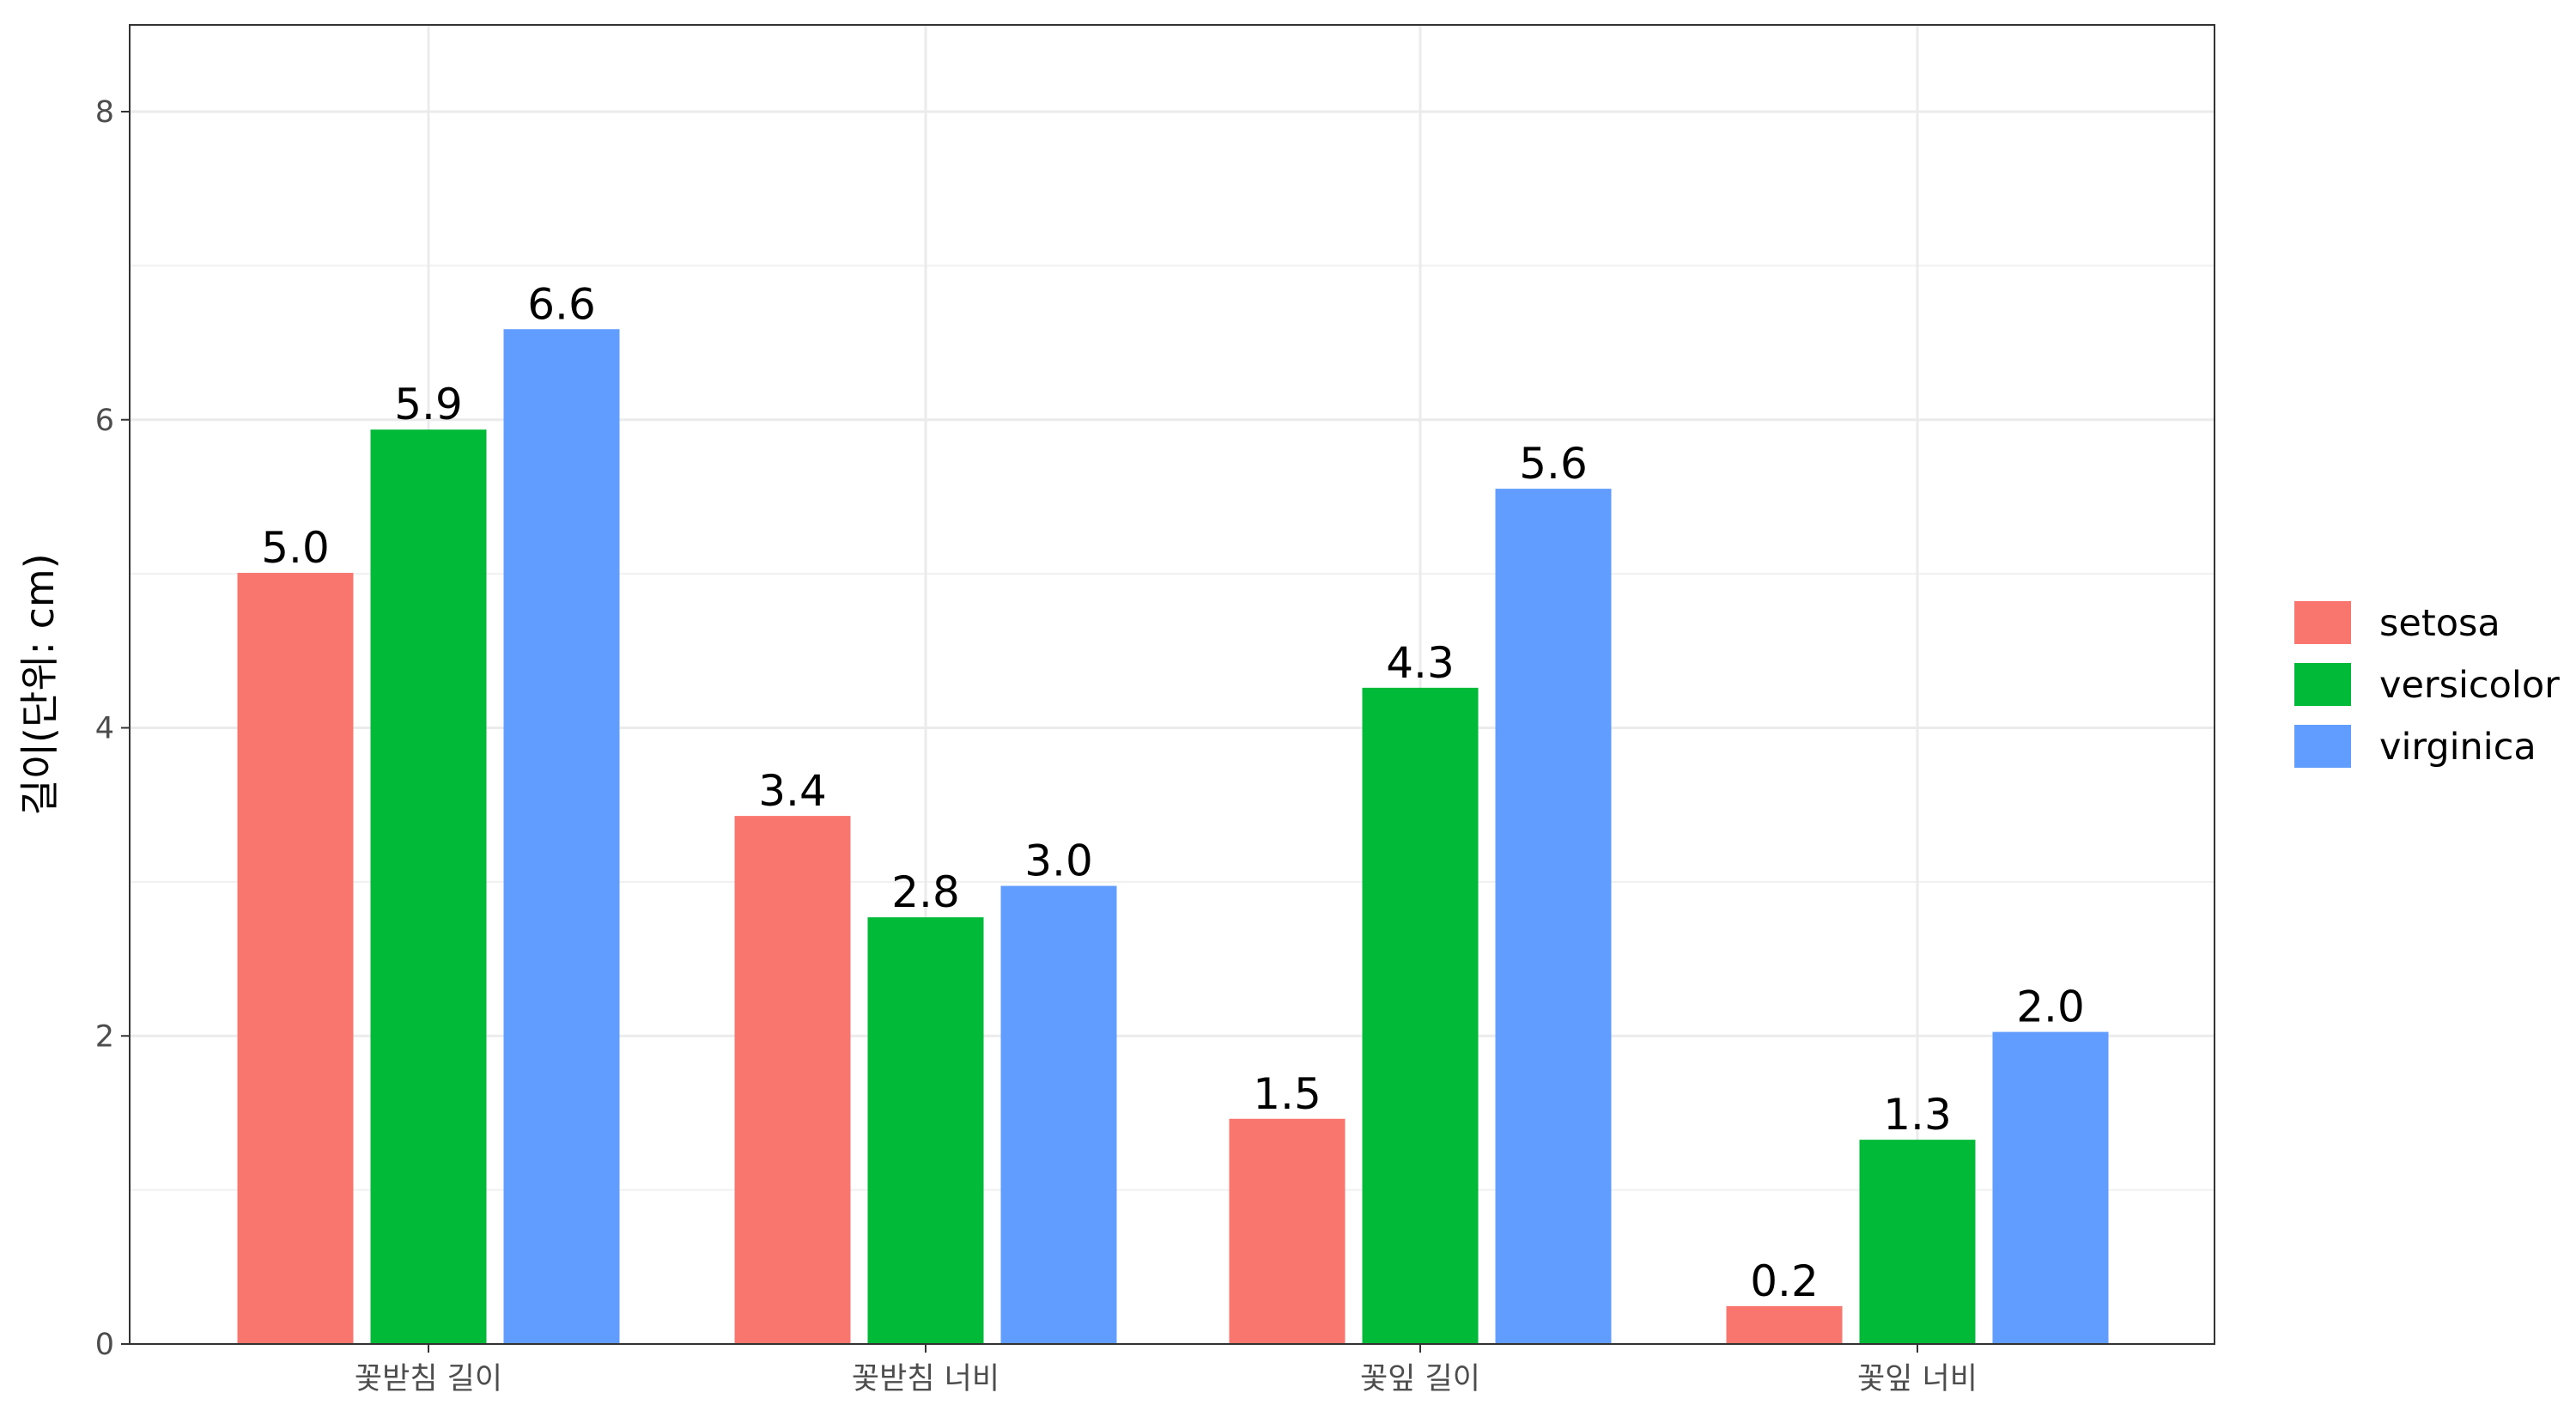 Image resolution: width=2576 pixels, height=1417 pixels. Describe the element at coordinates (2458, 747) in the screenshot. I see `legend-label: virginica` at that location.